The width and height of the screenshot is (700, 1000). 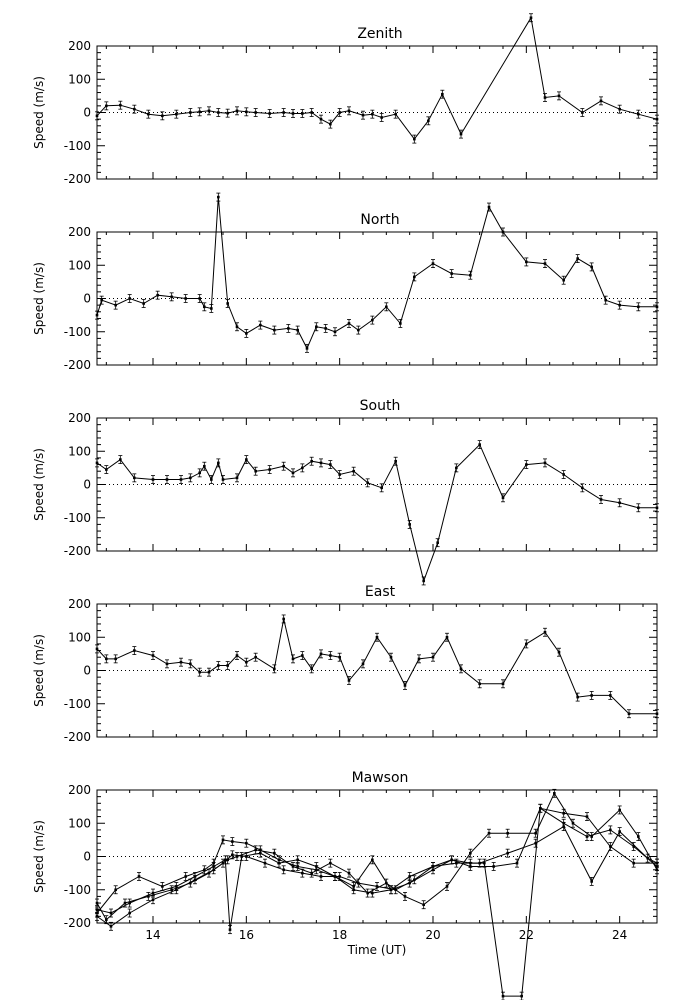 I want to click on x-tick-label: 18, so click(x=339, y=935).